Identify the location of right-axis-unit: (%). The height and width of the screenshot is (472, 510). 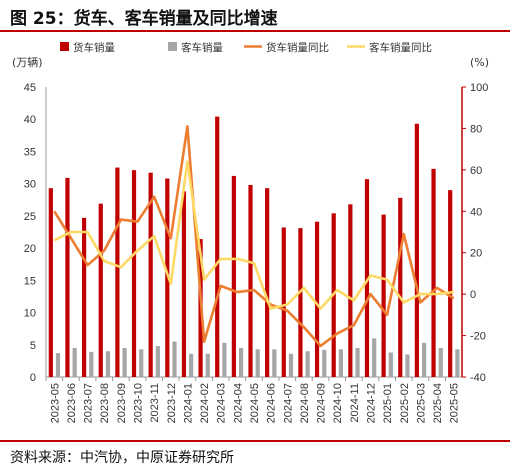
(479, 62).